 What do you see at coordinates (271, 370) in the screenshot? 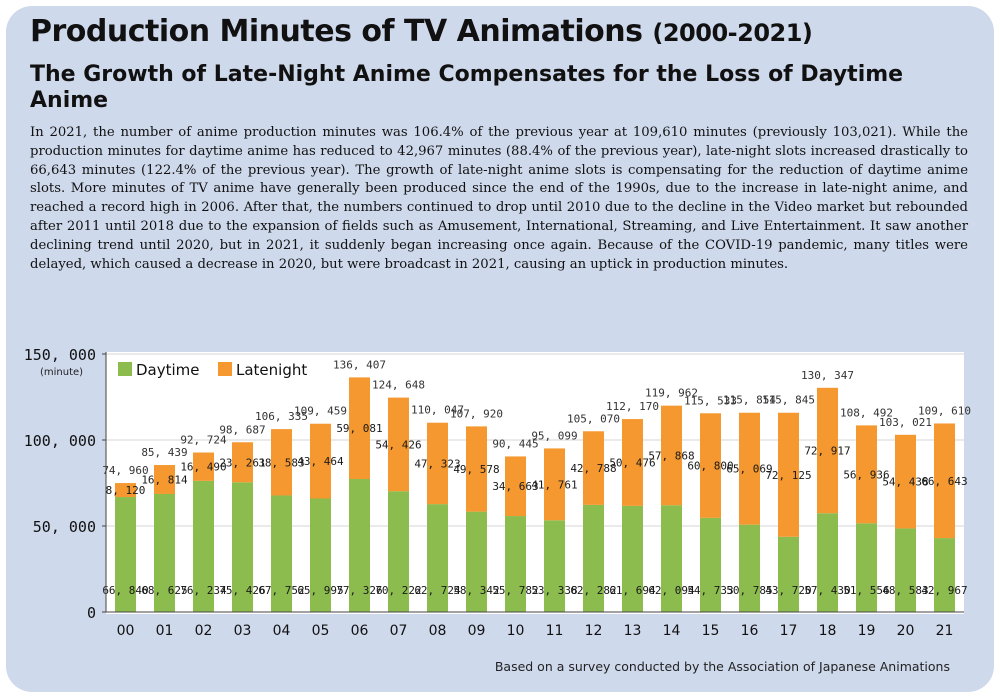
I see `legend-label-latenight: Latenight` at bounding box center [271, 370].